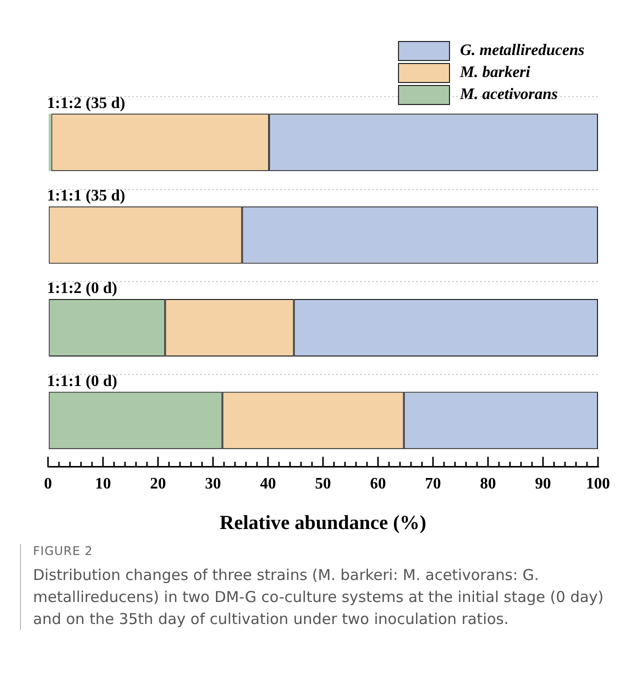 The image size is (638, 686). What do you see at coordinates (158, 484) in the screenshot?
I see `x-tick-label: 20` at bounding box center [158, 484].